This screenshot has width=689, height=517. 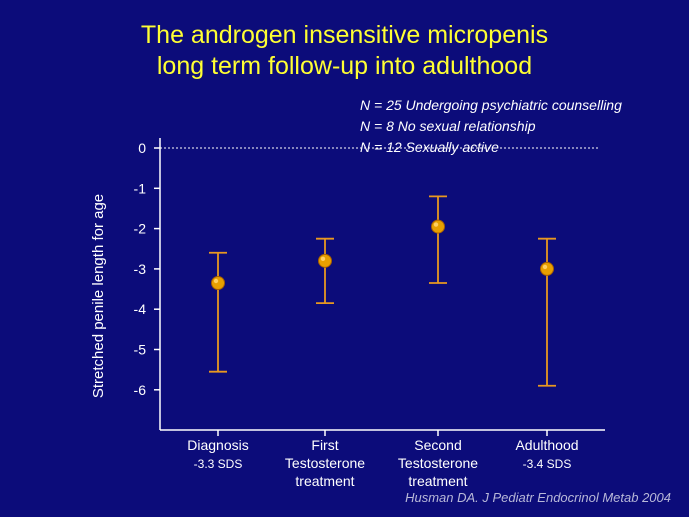 I want to click on y-tick-label: -6, so click(x=140, y=390).